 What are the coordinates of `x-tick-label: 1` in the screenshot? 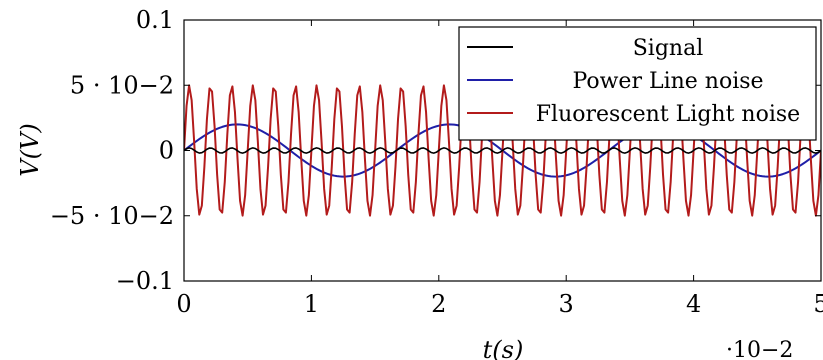 It's located at (311, 304).